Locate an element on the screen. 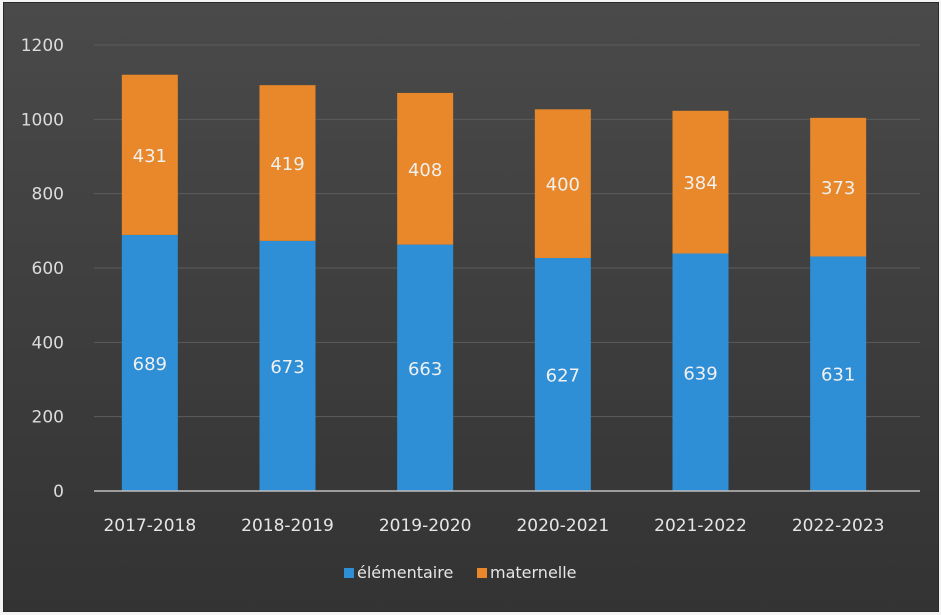 The height and width of the screenshot is (615, 941). data-label: 639 is located at coordinates (700, 373).